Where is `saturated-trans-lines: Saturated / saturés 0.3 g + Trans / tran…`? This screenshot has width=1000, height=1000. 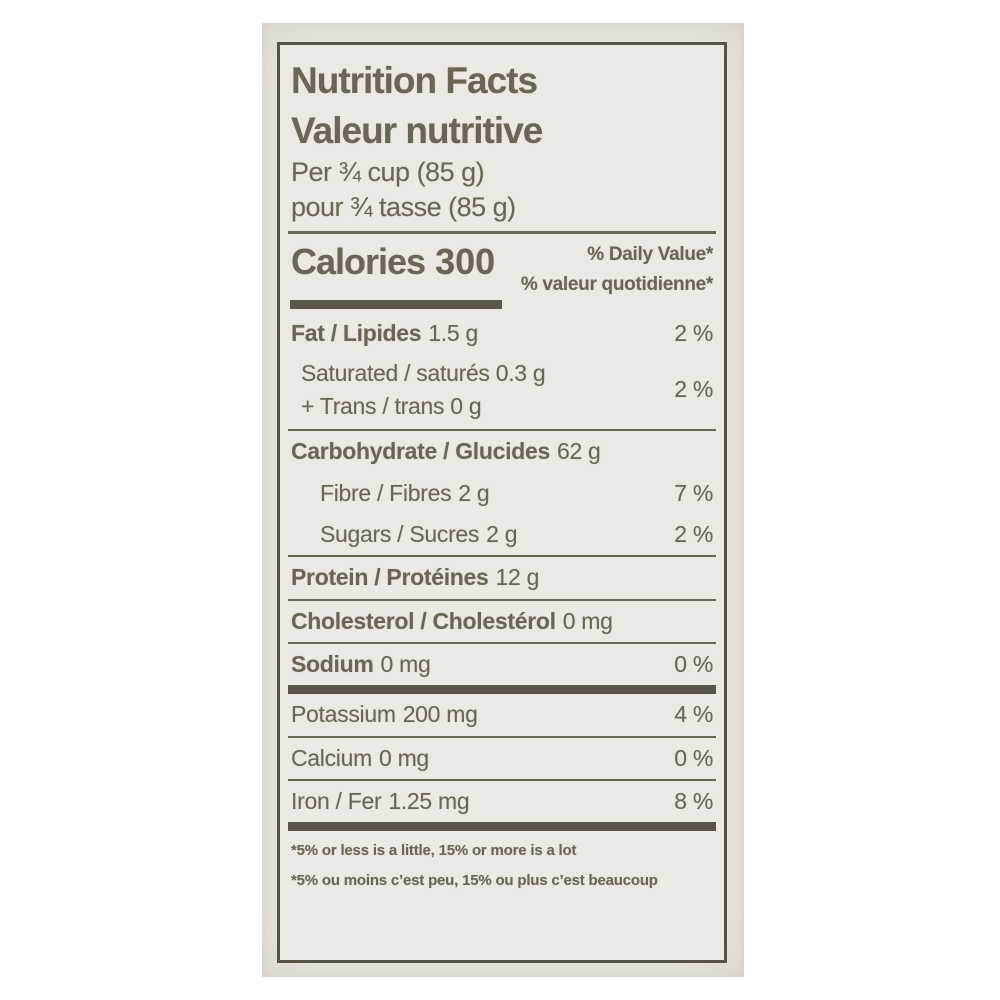
saturated-trans-lines: Saturated / saturés 0.3 g + Trans / tran… is located at coordinates (418, 390).